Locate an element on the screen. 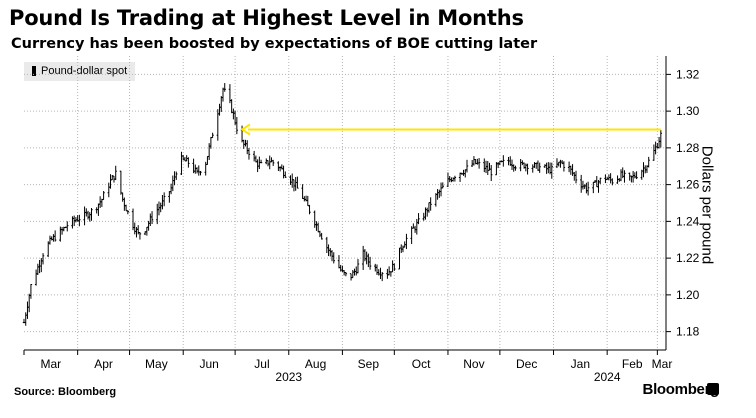 Image resolution: width=756 pixels, height=418 pixels. y-tick-label: 1.26 is located at coordinates (688, 185).